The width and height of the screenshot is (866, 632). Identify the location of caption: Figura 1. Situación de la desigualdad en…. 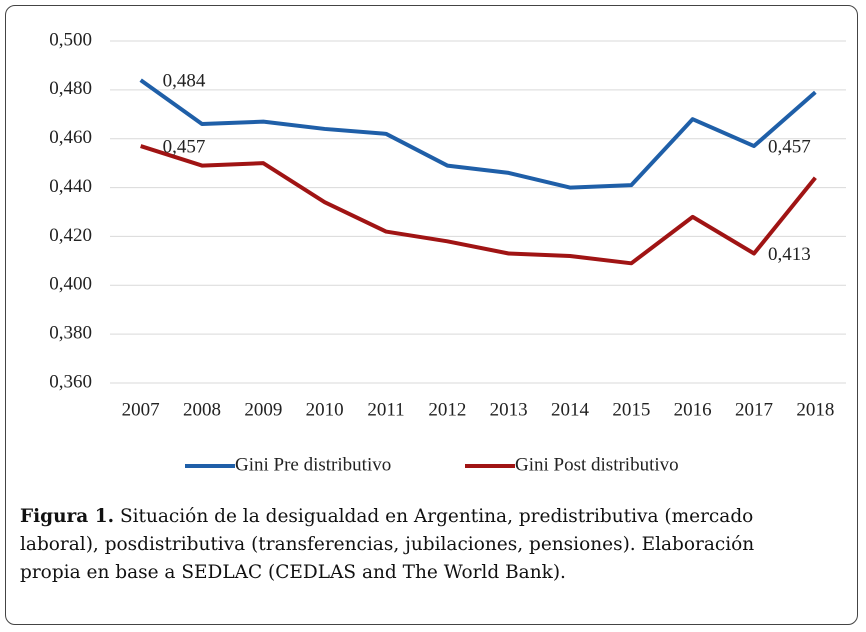
(420, 545).